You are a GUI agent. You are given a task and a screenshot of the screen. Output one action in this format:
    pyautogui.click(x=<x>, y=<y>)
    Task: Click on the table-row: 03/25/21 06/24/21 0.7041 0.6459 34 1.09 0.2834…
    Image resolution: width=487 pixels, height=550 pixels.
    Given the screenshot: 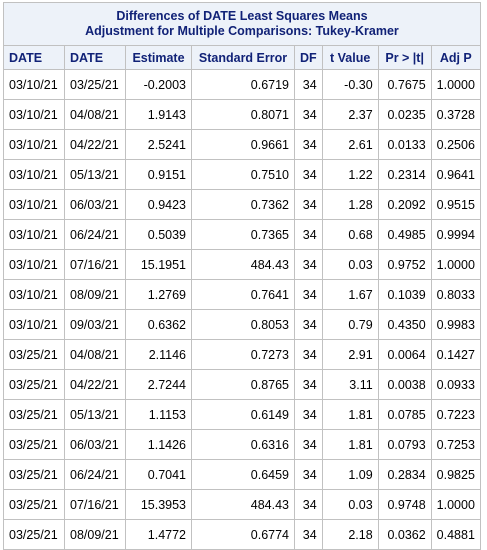 What is the action you would take?
    pyautogui.click(x=242, y=474)
    